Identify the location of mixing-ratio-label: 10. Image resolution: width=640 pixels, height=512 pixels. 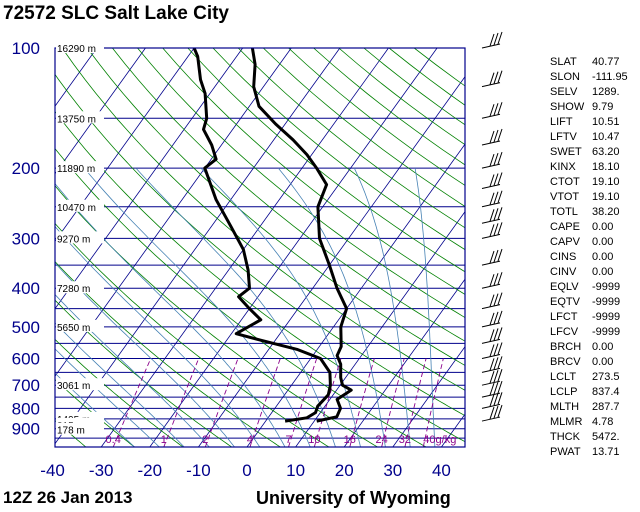
(314, 440).